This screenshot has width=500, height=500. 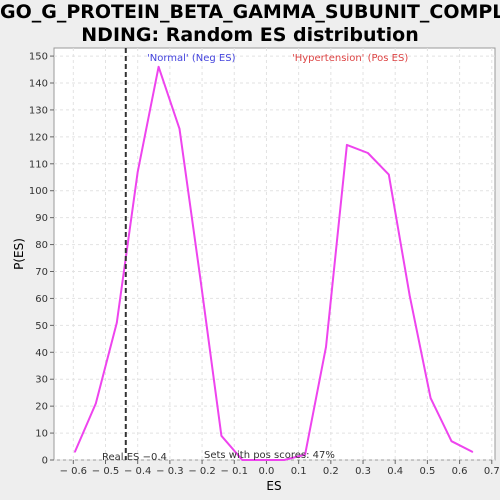 What do you see at coordinates (273, 486) in the screenshot?
I see `x-axis-label: ES` at bounding box center [273, 486].